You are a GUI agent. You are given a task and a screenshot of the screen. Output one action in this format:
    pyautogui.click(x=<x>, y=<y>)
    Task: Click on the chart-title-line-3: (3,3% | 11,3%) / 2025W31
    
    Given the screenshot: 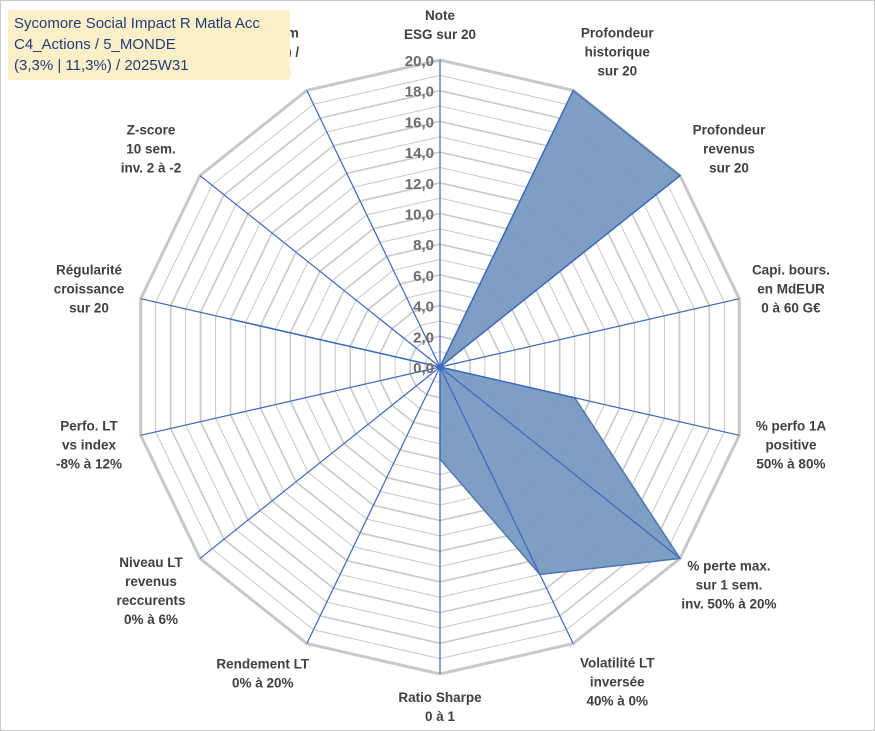 What is the action you would take?
    pyautogui.click(x=101, y=65)
    